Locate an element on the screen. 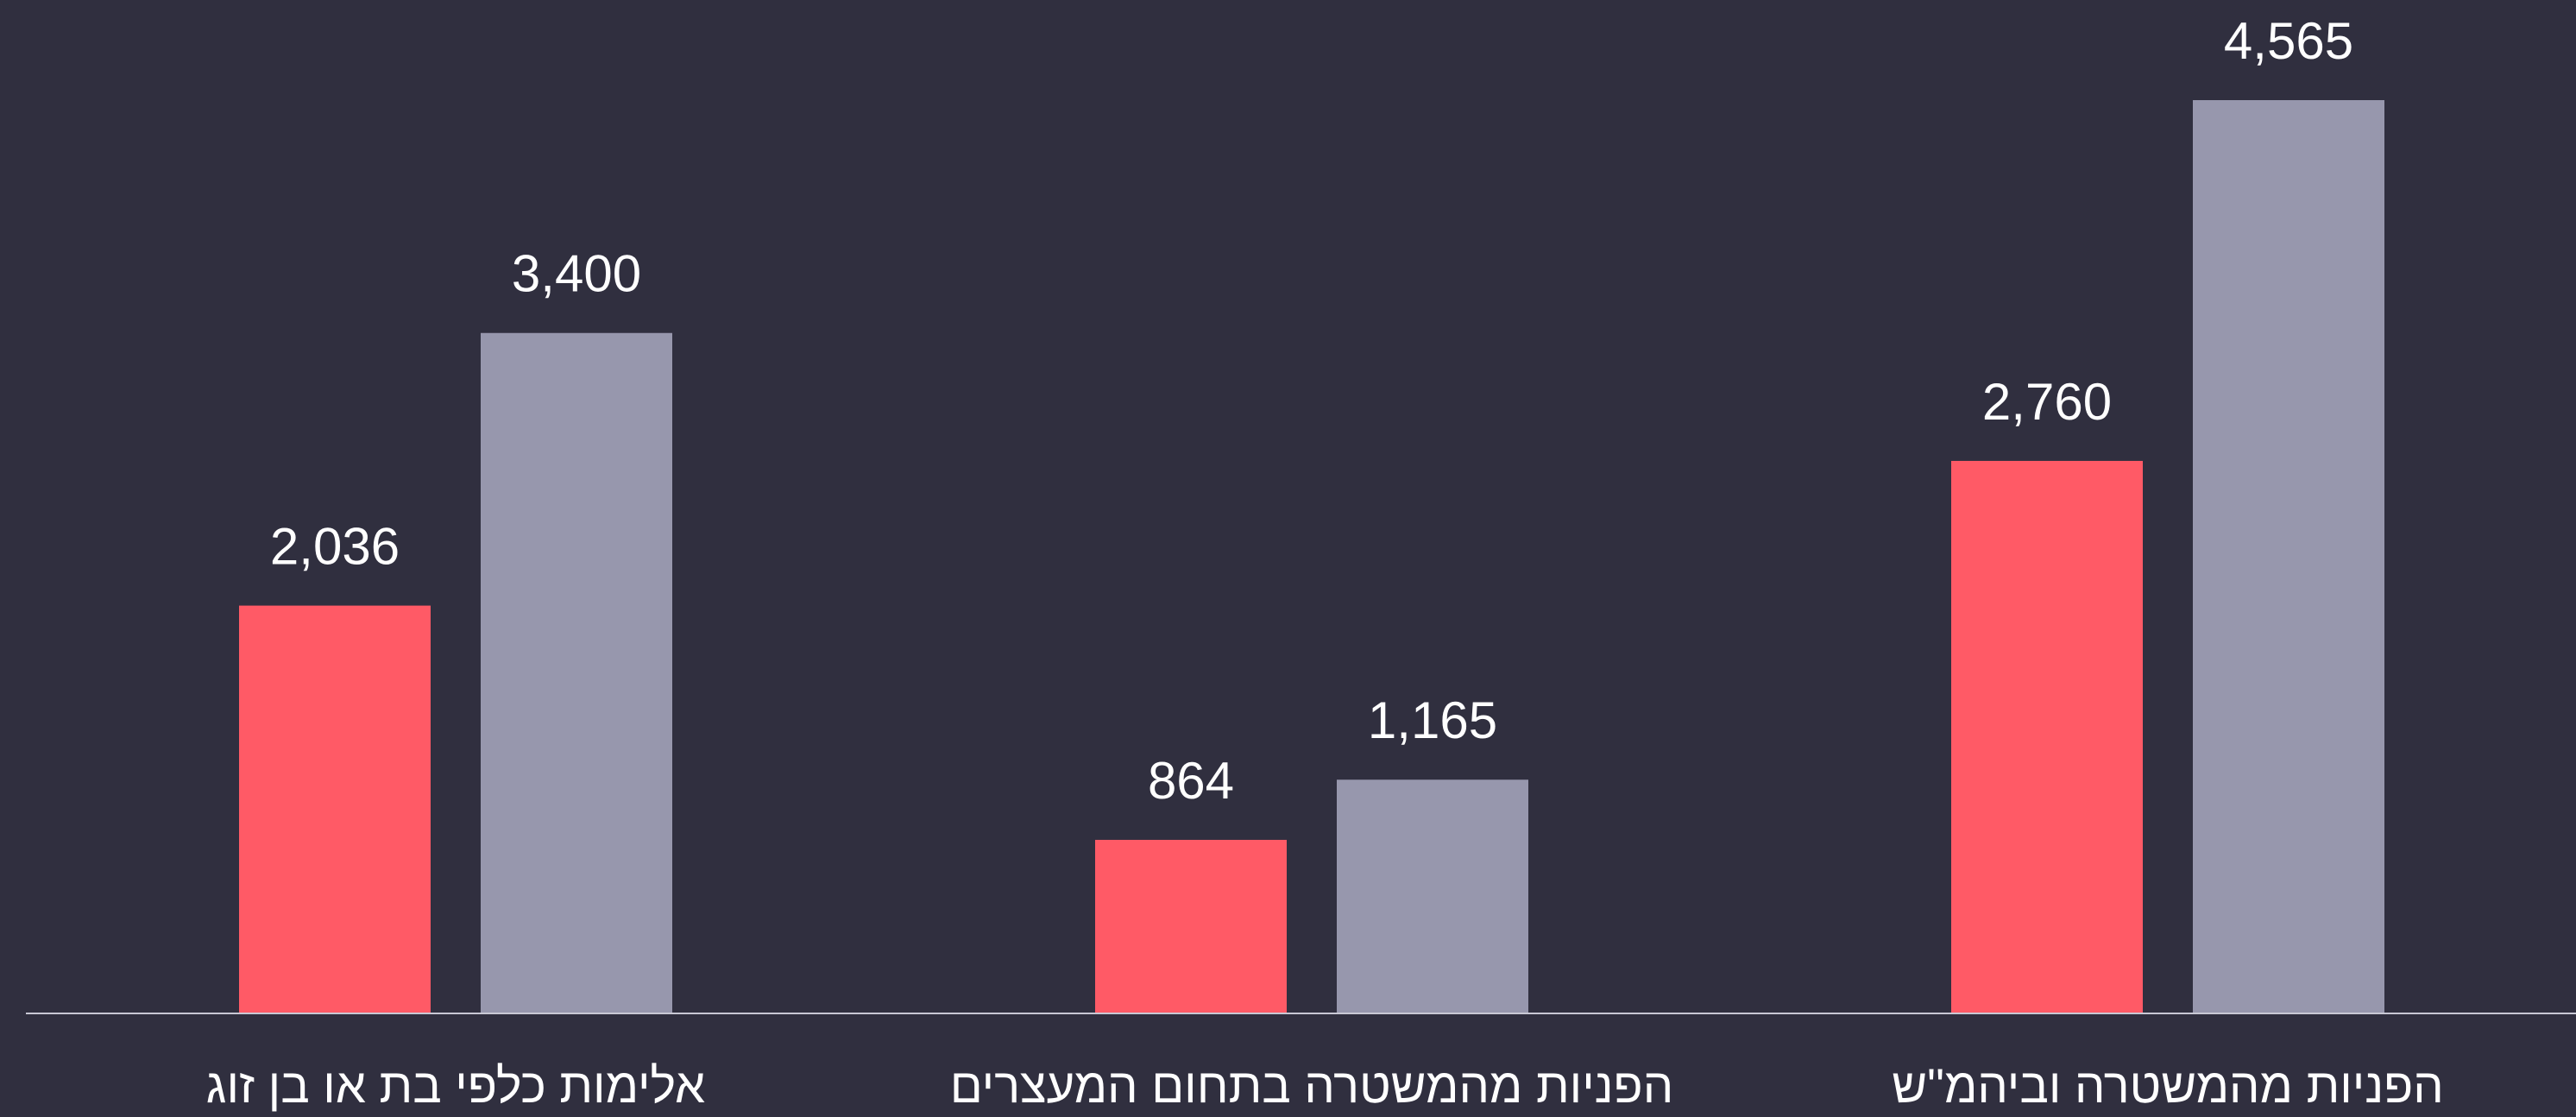  data-label: 2,760 is located at coordinates (2047, 402).